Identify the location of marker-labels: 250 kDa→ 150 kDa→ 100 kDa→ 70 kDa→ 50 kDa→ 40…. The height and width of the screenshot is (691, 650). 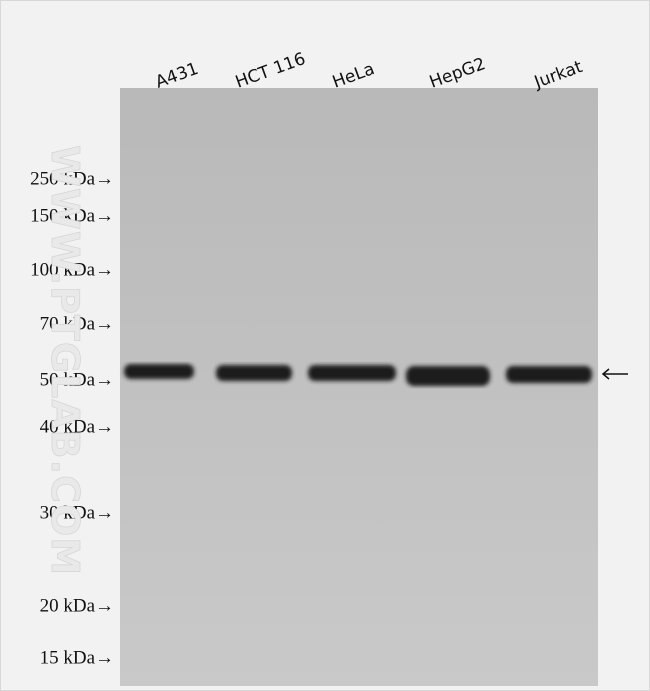
(72, 418).